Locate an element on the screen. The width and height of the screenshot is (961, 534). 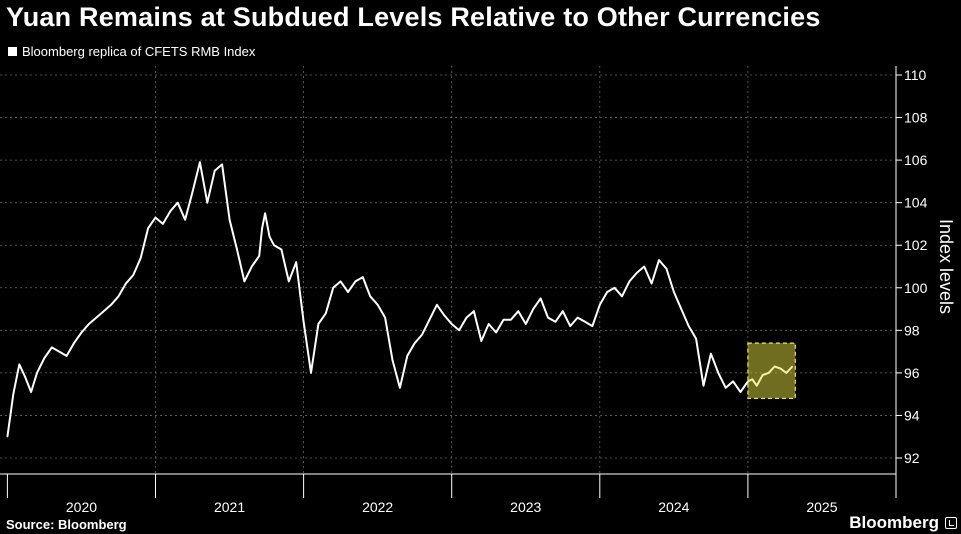
y-tick-label: 100 is located at coordinates (916, 288).